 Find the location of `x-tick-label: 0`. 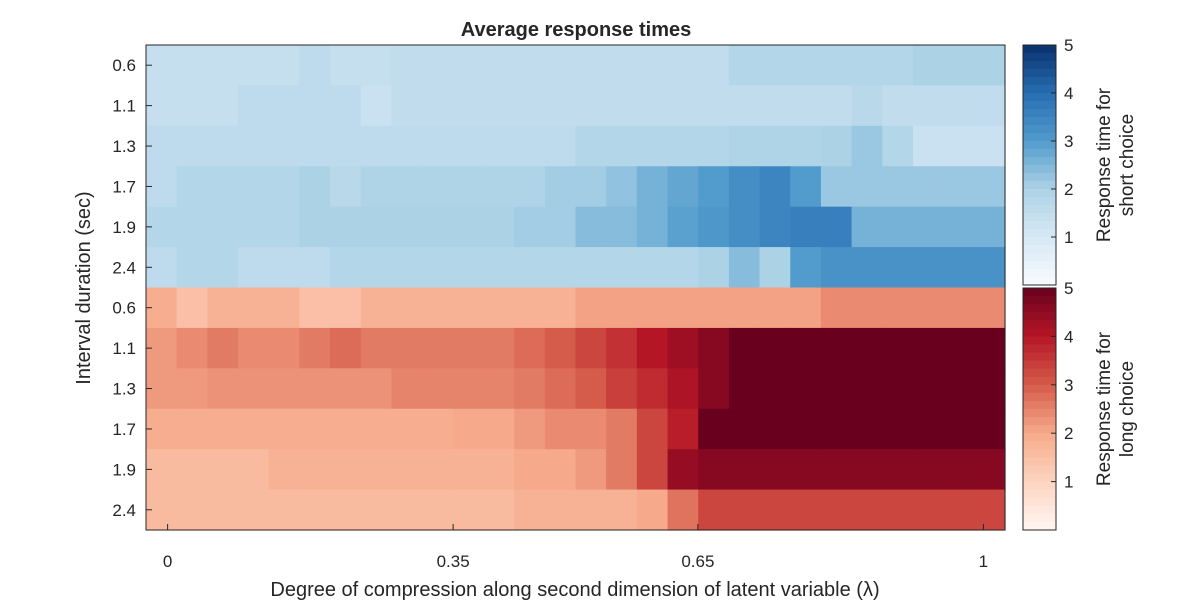

x-tick-label: 0 is located at coordinates (167, 561).